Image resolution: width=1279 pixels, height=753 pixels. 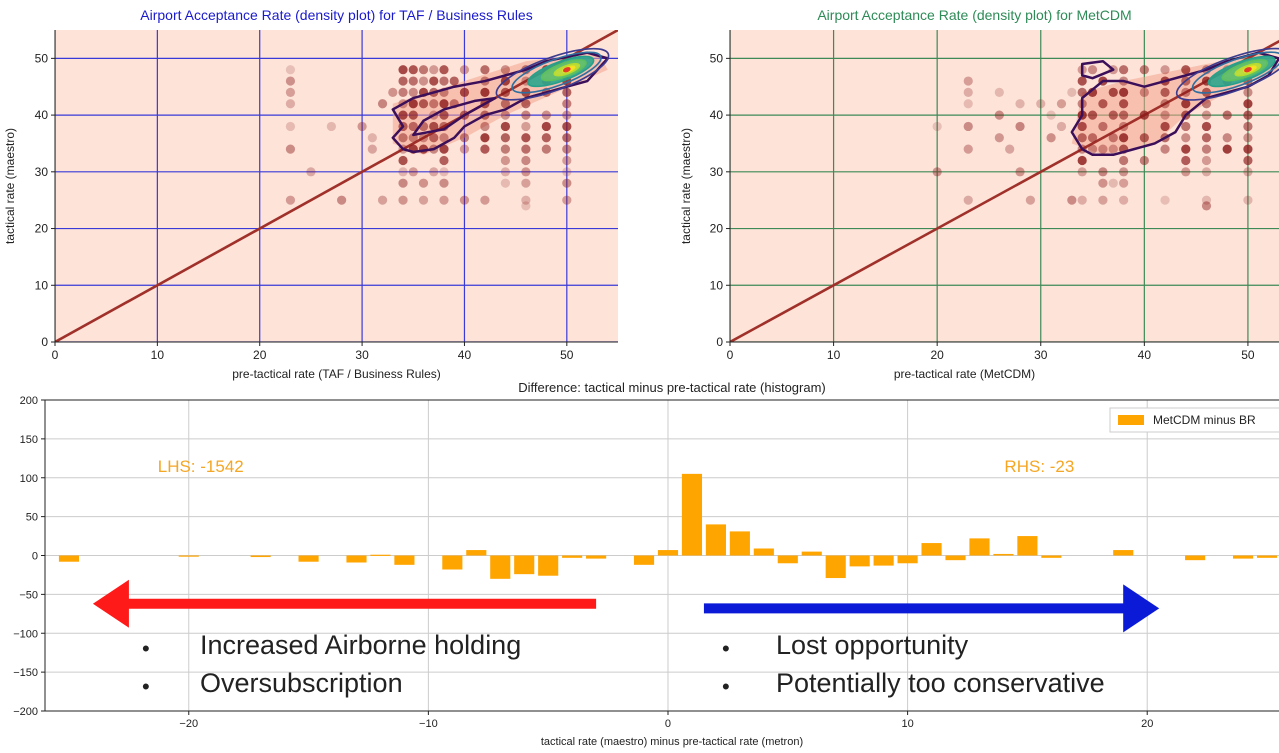 I want to click on bullet-increased-airborne-holding: Increased Airborne holding, so click(x=361, y=645).